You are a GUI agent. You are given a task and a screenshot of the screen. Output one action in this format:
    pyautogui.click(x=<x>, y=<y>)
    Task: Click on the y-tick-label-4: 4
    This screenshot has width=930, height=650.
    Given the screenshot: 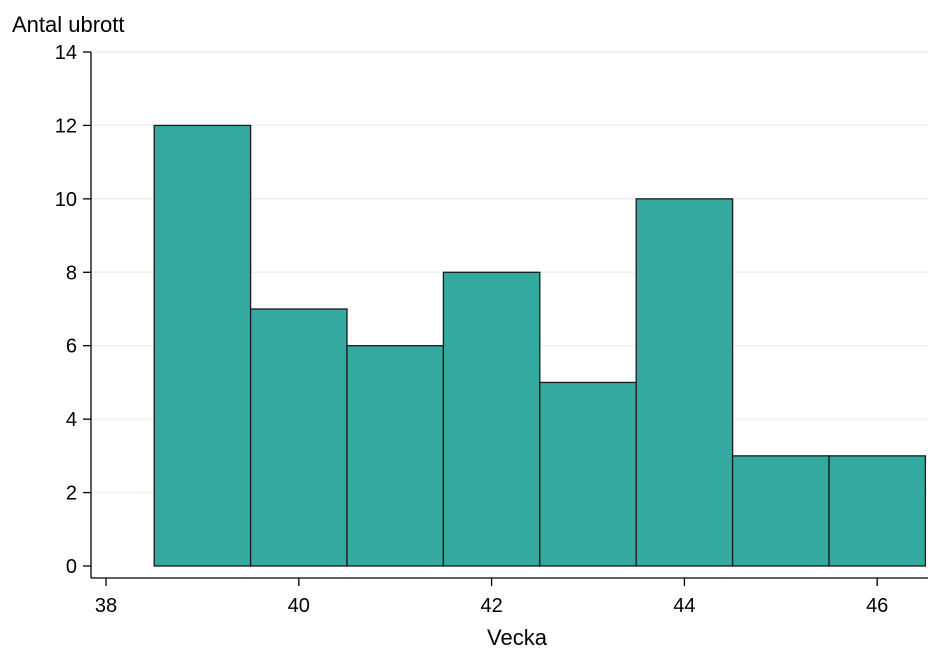 What is the action you would take?
    pyautogui.click(x=71, y=420)
    